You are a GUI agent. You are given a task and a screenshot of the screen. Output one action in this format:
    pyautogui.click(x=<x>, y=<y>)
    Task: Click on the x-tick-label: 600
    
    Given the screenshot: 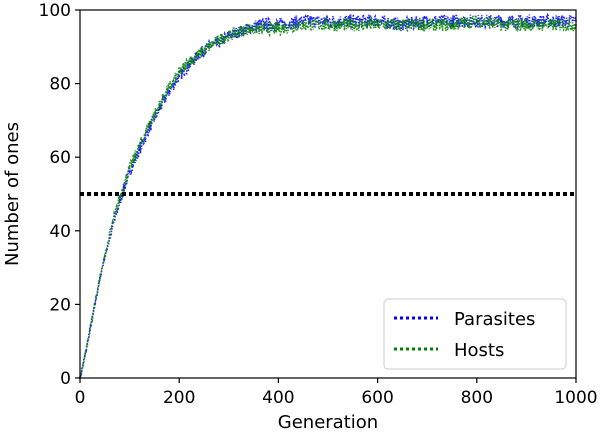 What is the action you would take?
    pyautogui.click(x=377, y=398)
    